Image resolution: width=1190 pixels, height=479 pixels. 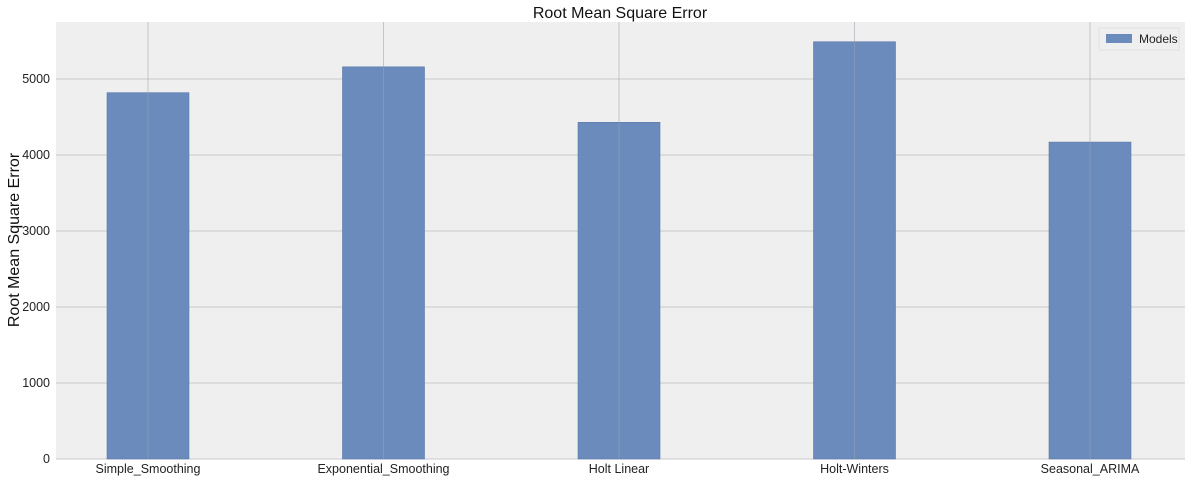 I want to click on y-tick-label: 2000, so click(x=36, y=307).